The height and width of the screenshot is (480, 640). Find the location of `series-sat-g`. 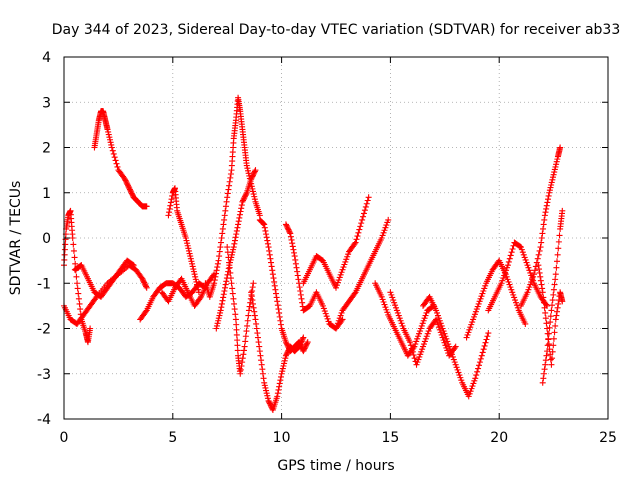

series-sat-g is located at coordinates (188, 290).